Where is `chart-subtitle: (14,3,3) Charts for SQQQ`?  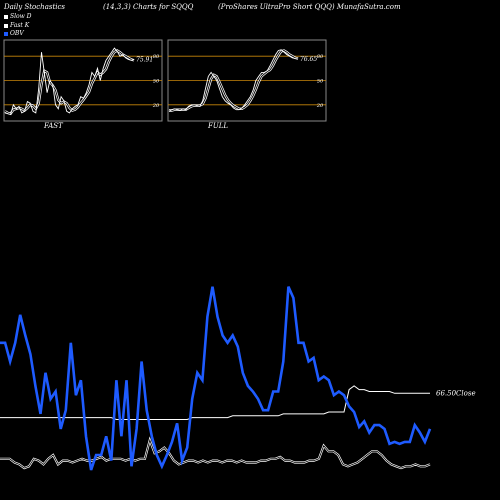 chart-subtitle: (14,3,3) Charts for SQQQ is located at coordinates (148, 7).